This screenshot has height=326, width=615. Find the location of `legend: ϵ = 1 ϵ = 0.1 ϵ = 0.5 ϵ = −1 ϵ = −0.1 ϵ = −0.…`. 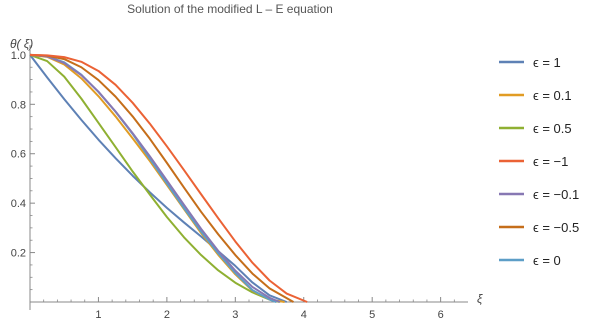

legend: ϵ = 1 ϵ = 0.1 ϵ = 0.5 ϵ = −1 ϵ = −0.1 ϵ = −0.… is located at coordinates (539, 161).